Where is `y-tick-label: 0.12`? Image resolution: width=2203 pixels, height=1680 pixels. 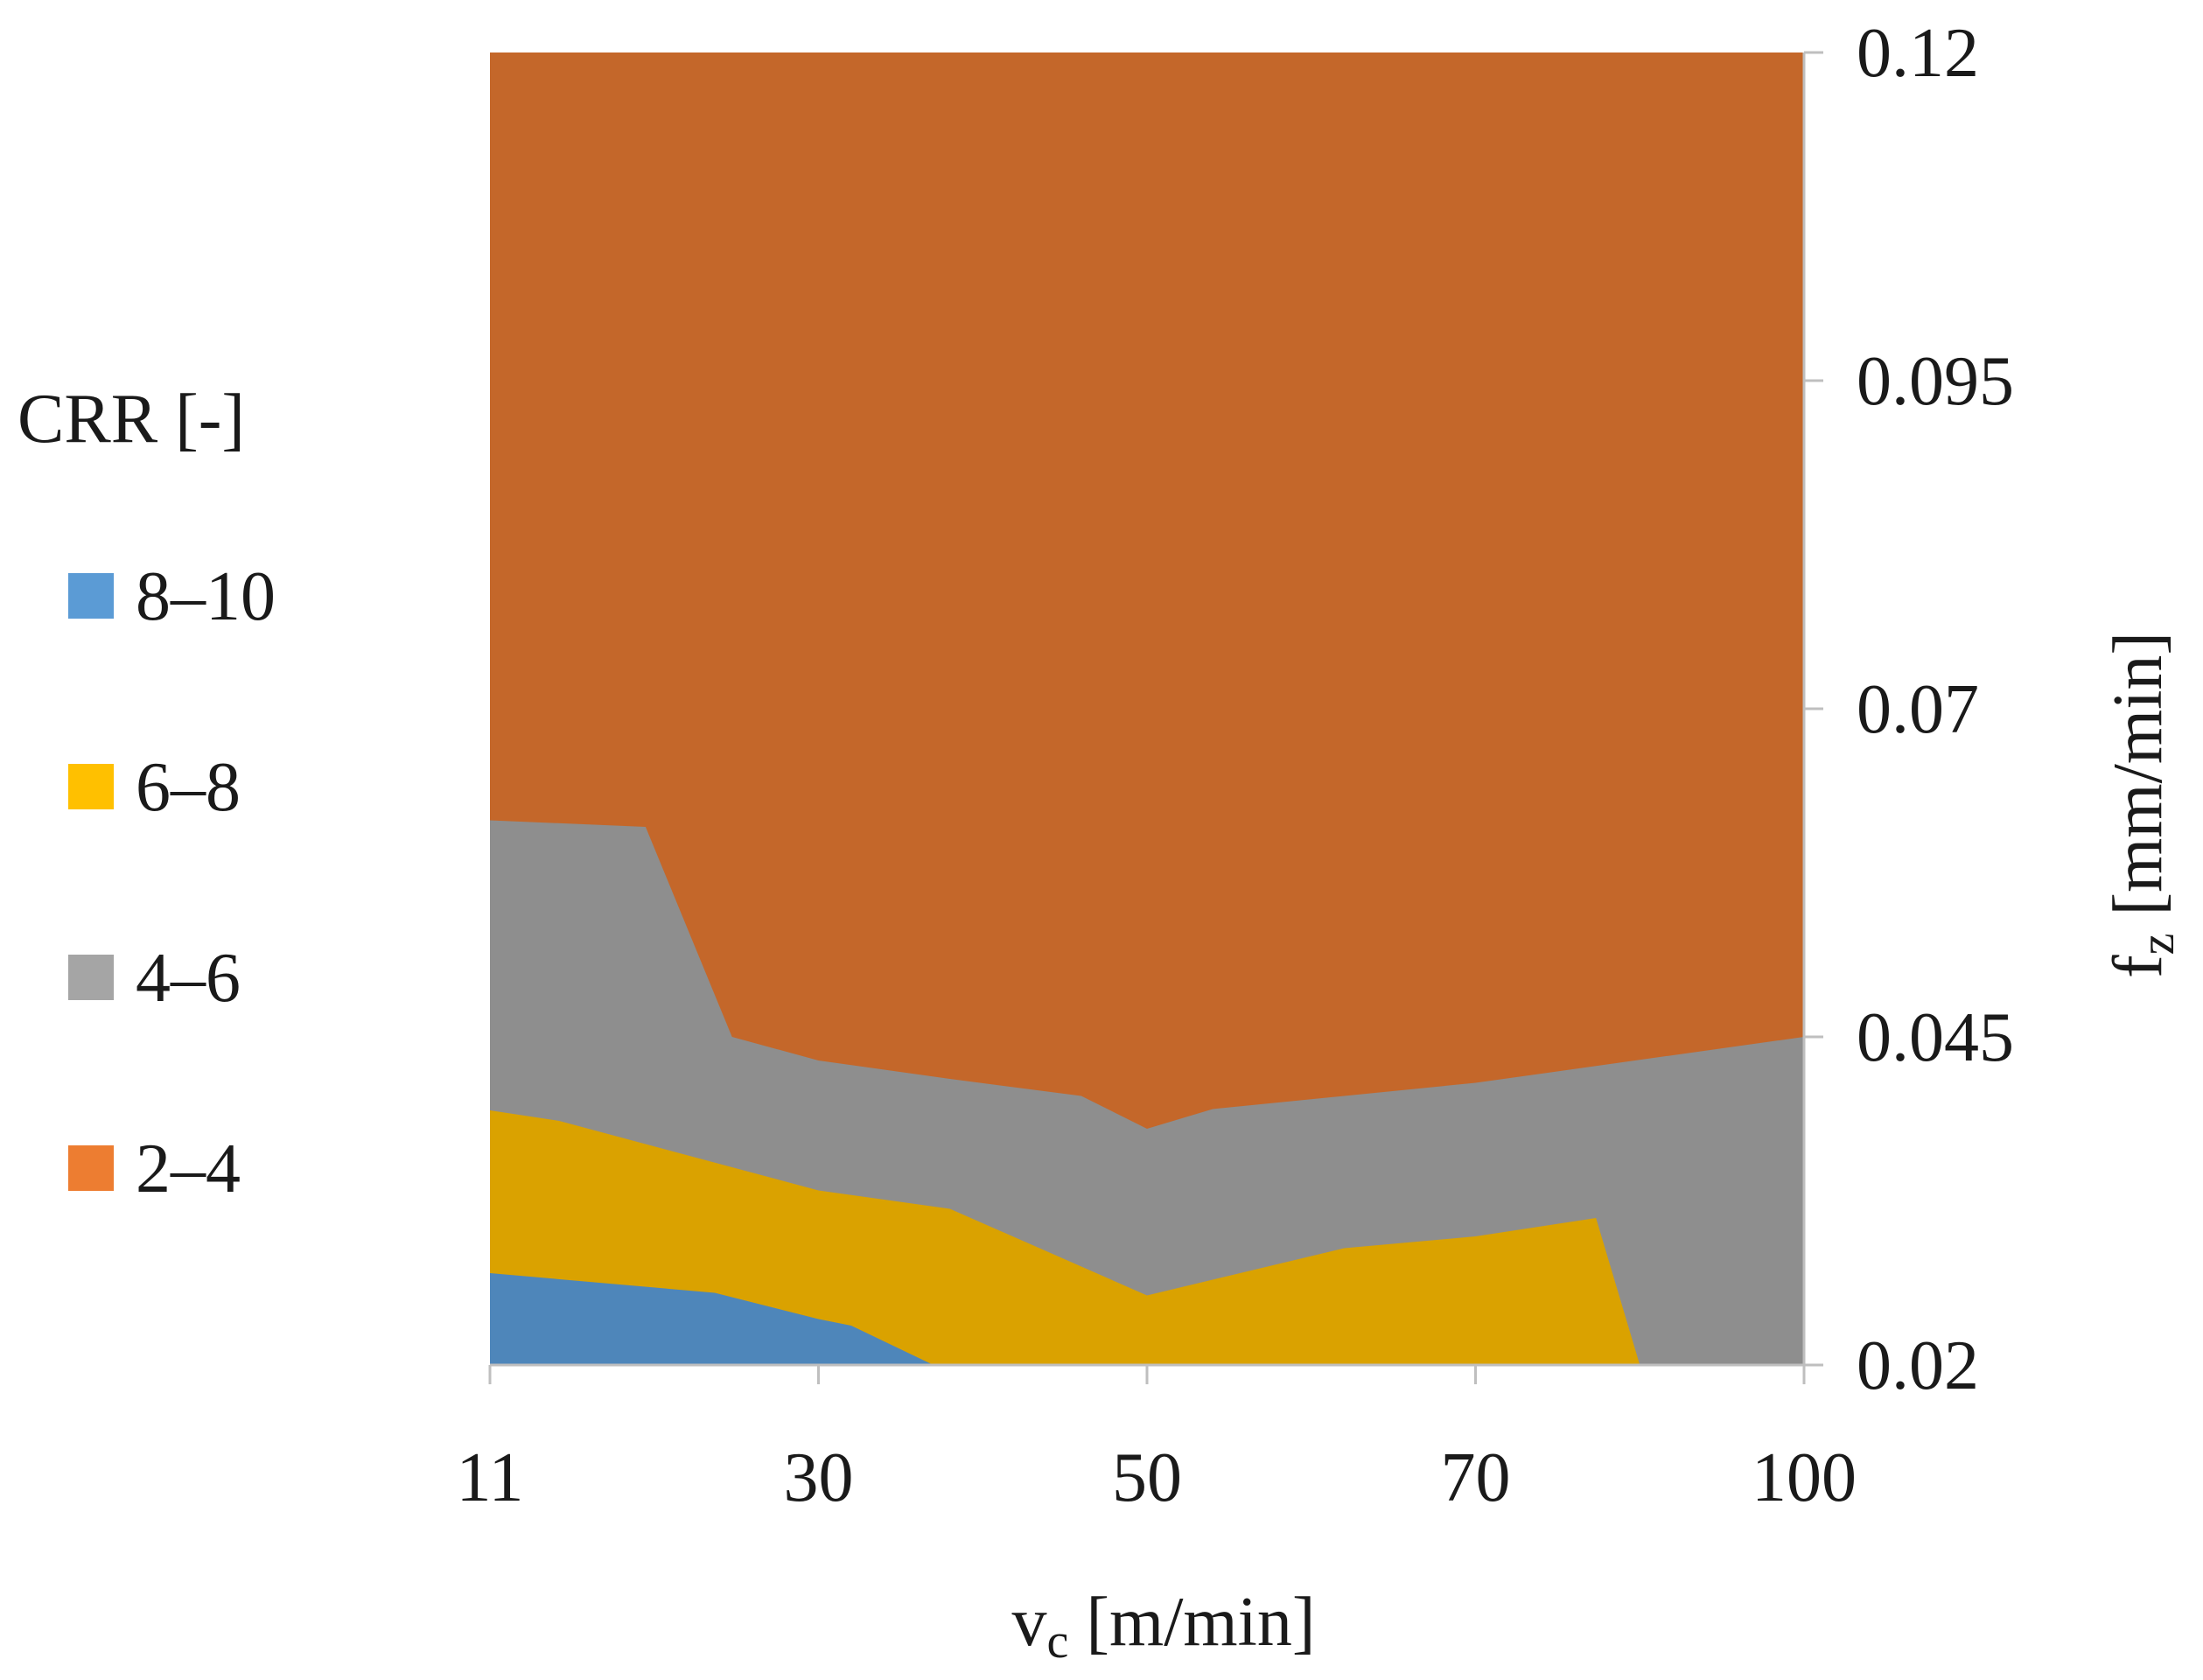 y-tick-label: 0.12 is located at coordinates (1918, 53).